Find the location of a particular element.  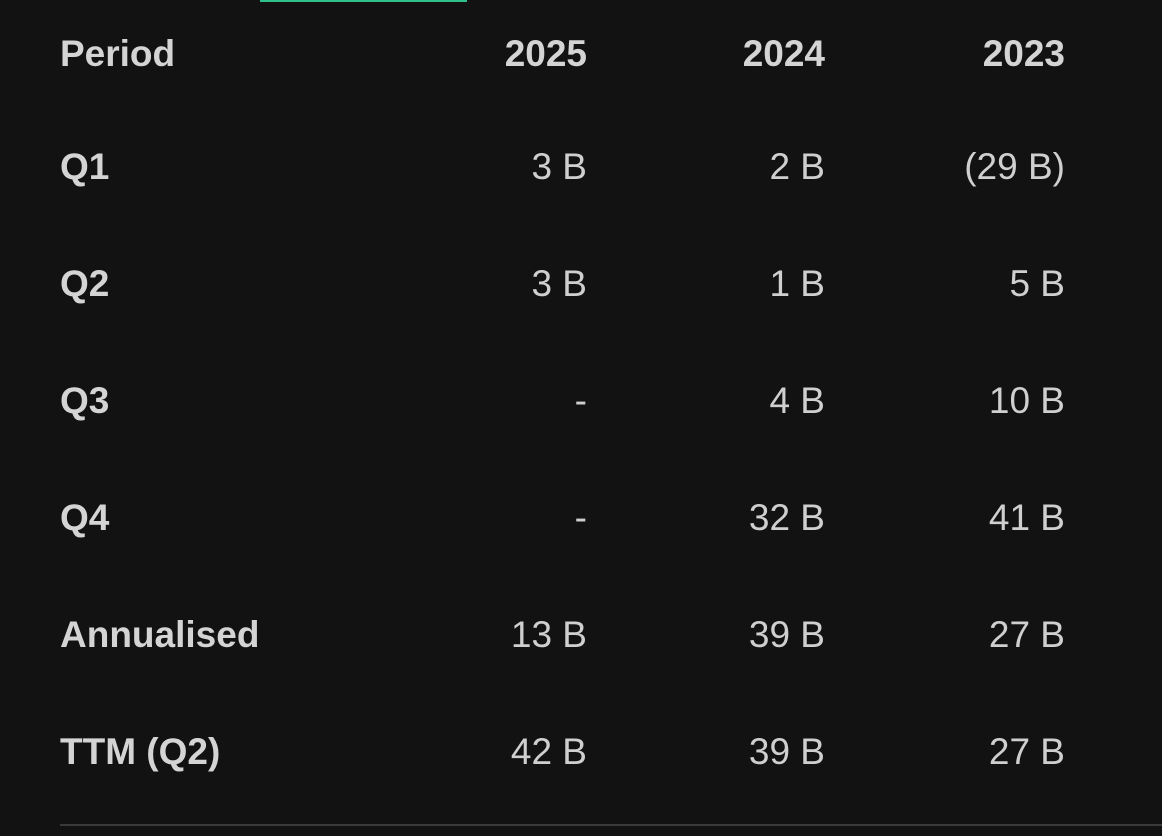

column-header-year: 2025 is located at coordinates (545, 53).